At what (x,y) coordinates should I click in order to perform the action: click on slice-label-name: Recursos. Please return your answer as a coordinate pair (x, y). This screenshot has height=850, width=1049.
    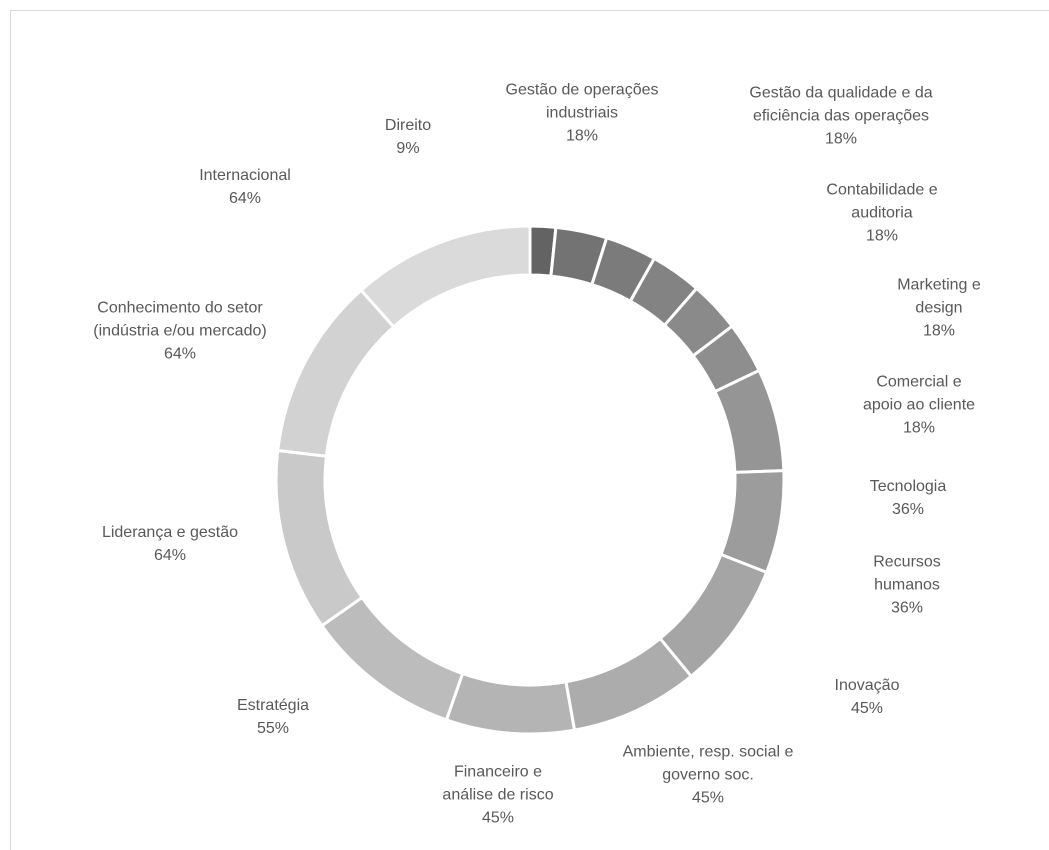
    Looking at the image, I should click on (907, 562).